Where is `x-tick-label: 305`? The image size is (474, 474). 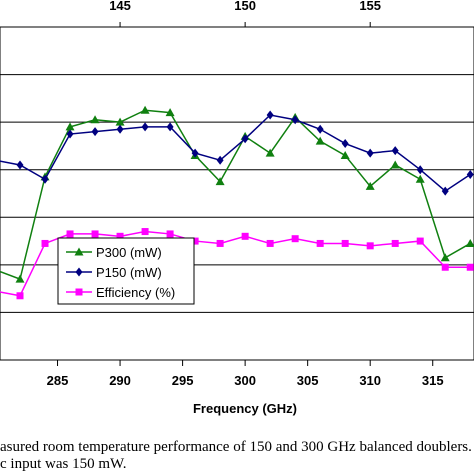
x-tick-label: 305 is located at coordinates (308, 380).